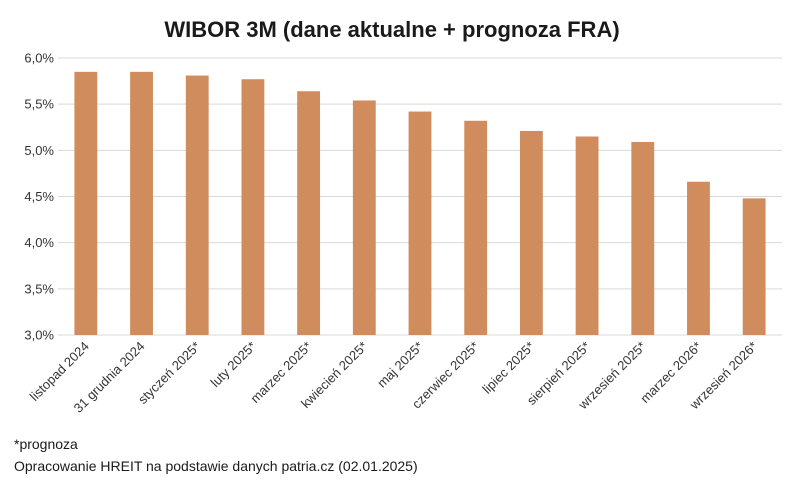 The width and height of the screenshot is (806, 479). Describe the element at coordinates (46, 444) in the screenshot. I see `forecast-footnote: *prognoza` at that location.